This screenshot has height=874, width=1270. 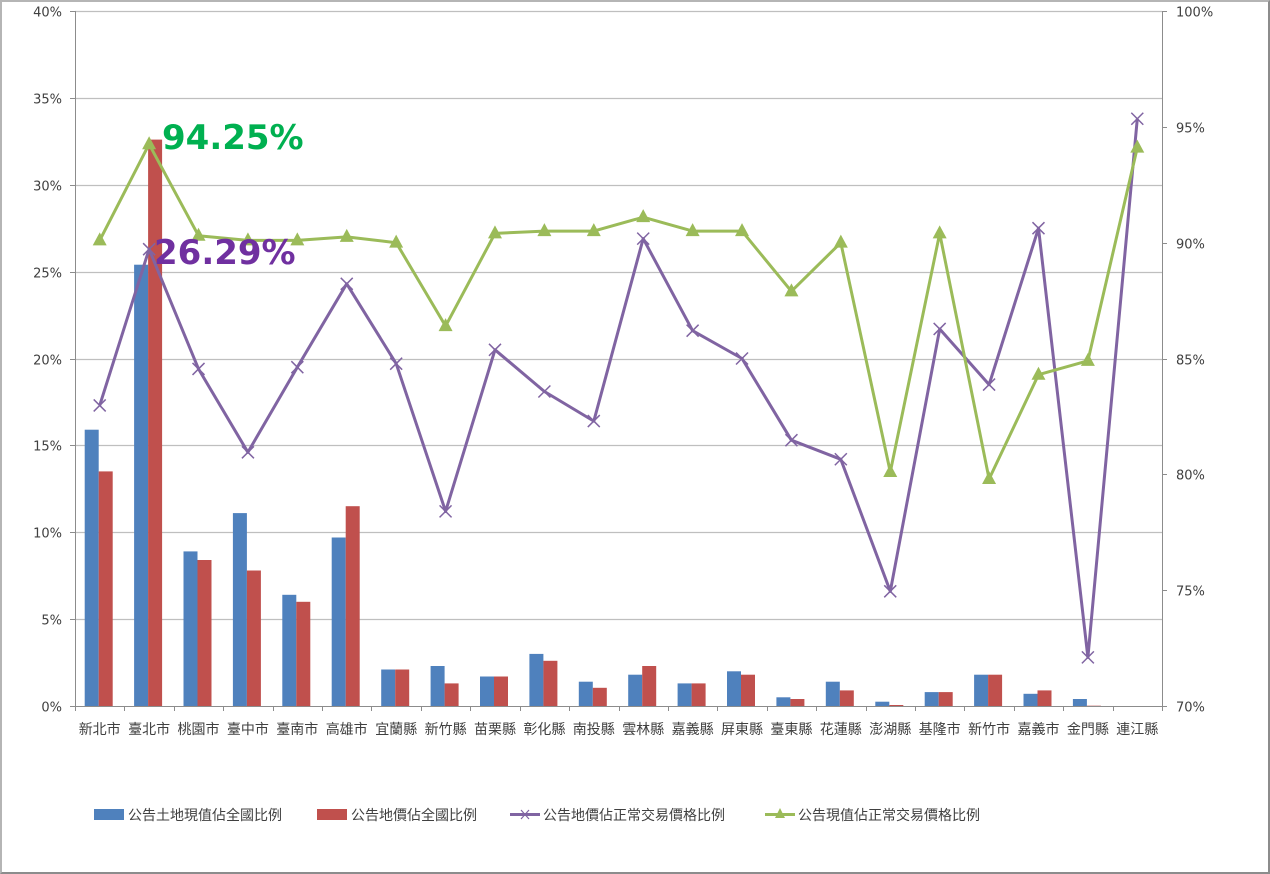 What do you see at coordinates (1039, 729) in the screenshot?
I see `category-label: 嘉義市` at bounding box center [1039, 729].